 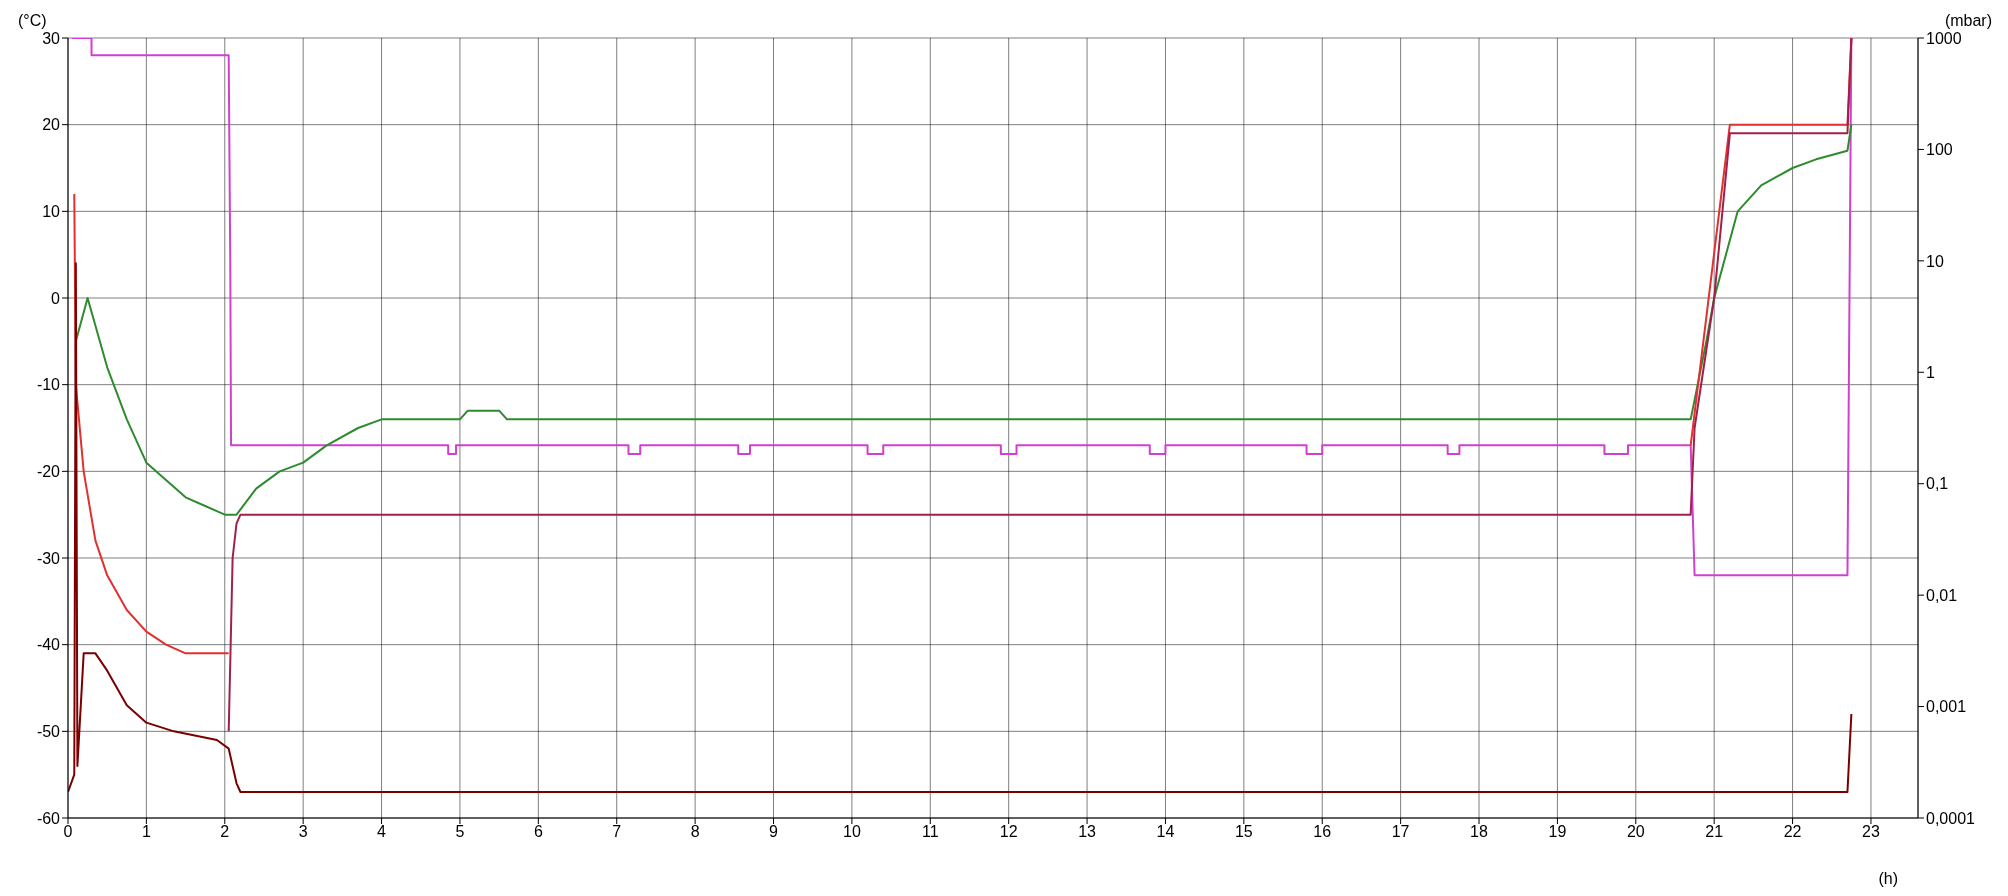 What do you see at coordinates (56, 298) in the screenshot?
I see `y-tick-label: 0` at bounding box center [56, 298].